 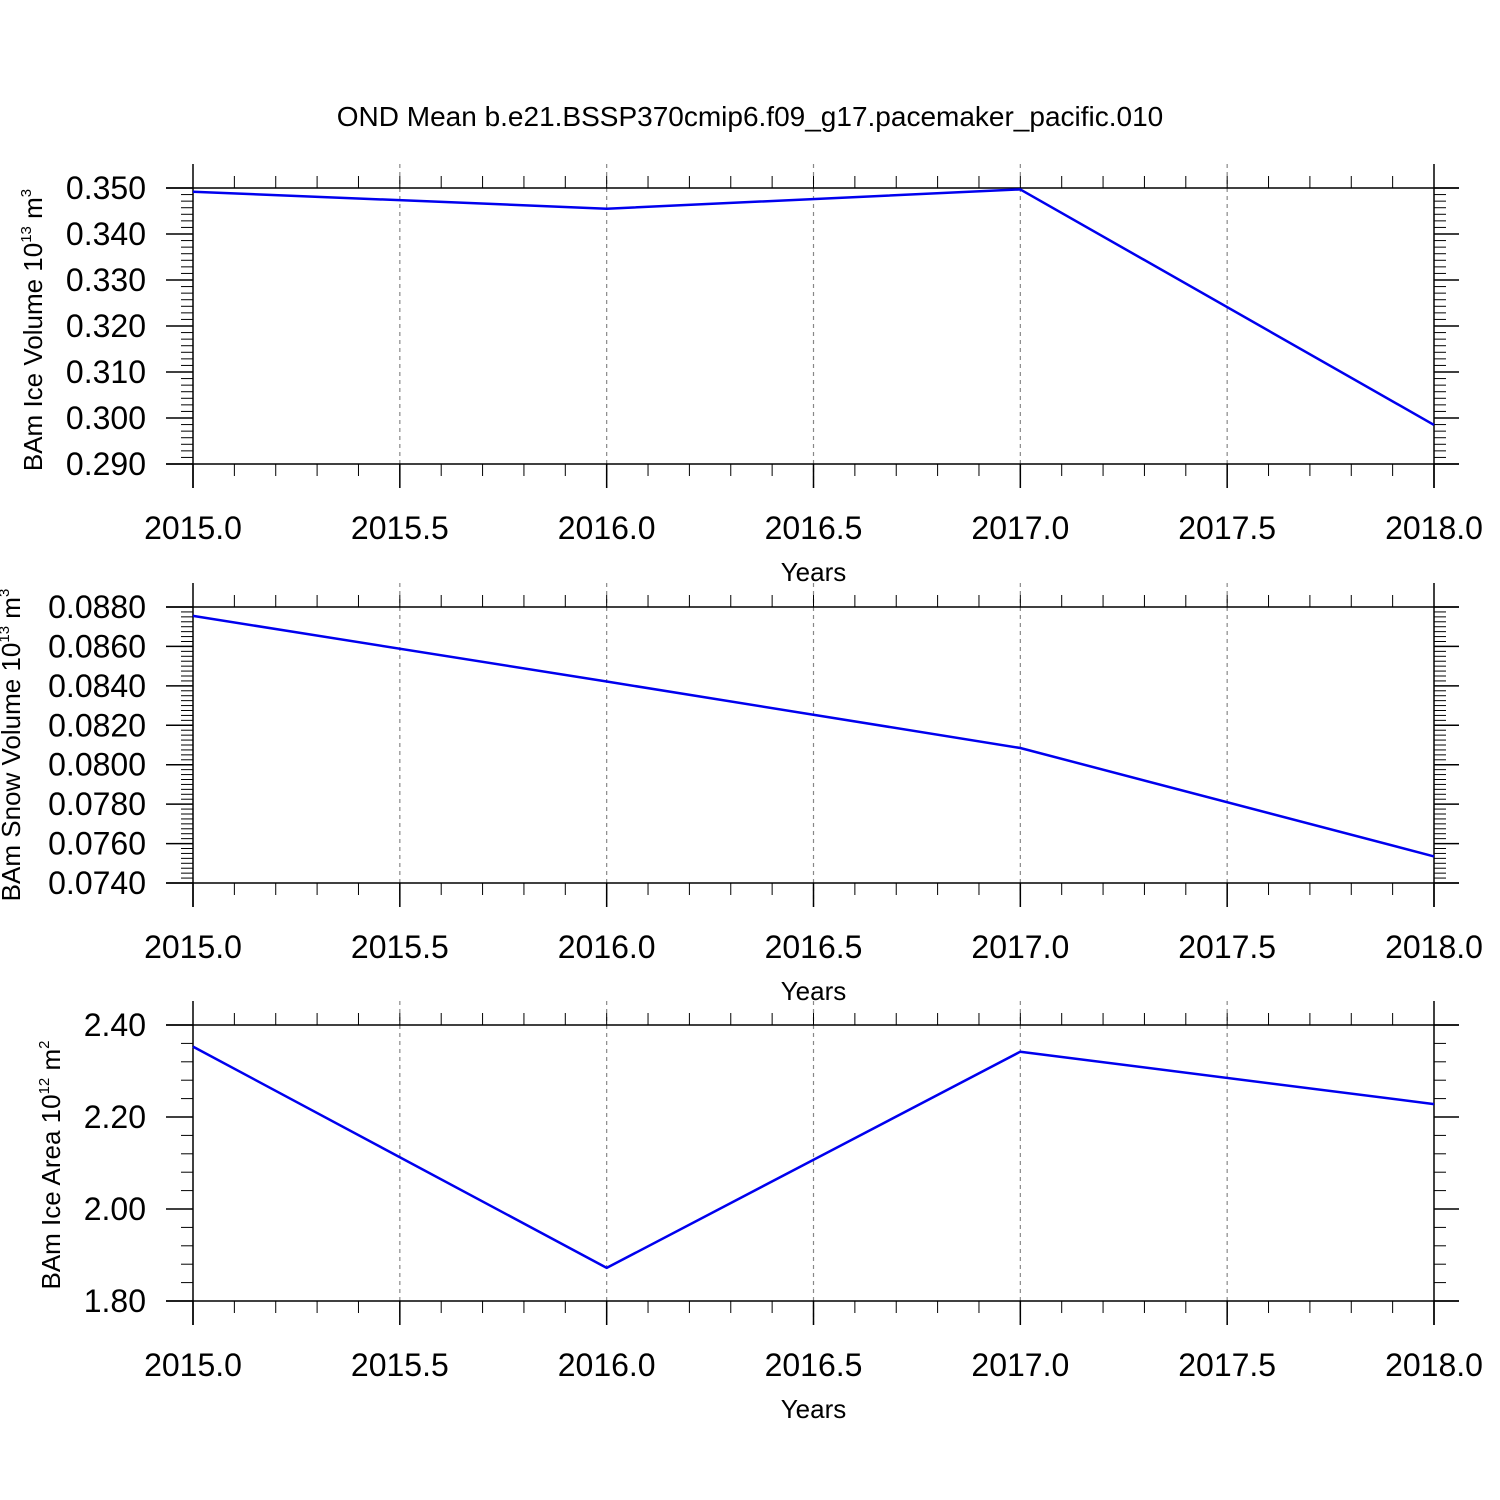 What do you see at coordinates (13, 745) in the screenshot?
I see `y-axis-label: BAm Snow Volume 1013 m3` at bounding box center [13, 745].